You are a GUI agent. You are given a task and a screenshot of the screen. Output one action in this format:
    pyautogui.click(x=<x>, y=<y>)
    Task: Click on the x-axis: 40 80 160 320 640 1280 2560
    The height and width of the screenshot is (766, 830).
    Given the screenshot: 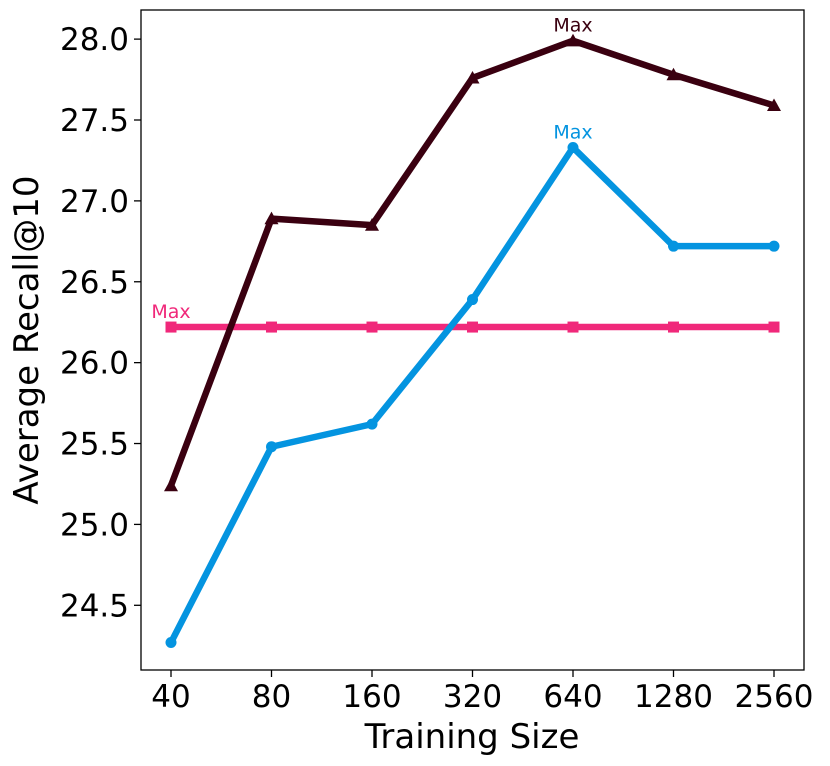 What is the action you would take?
    pyautogui.click(x=482, y=692)
    